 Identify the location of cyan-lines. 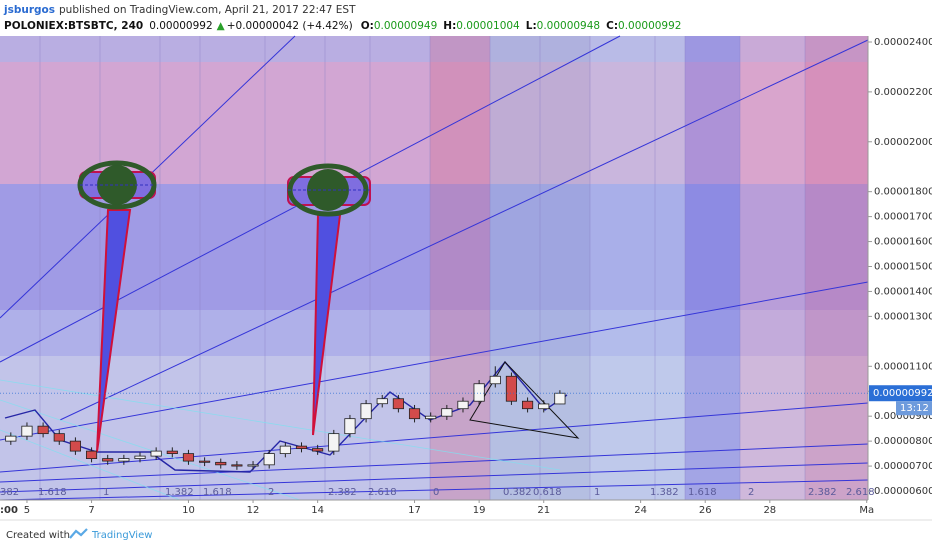
(280, 440).